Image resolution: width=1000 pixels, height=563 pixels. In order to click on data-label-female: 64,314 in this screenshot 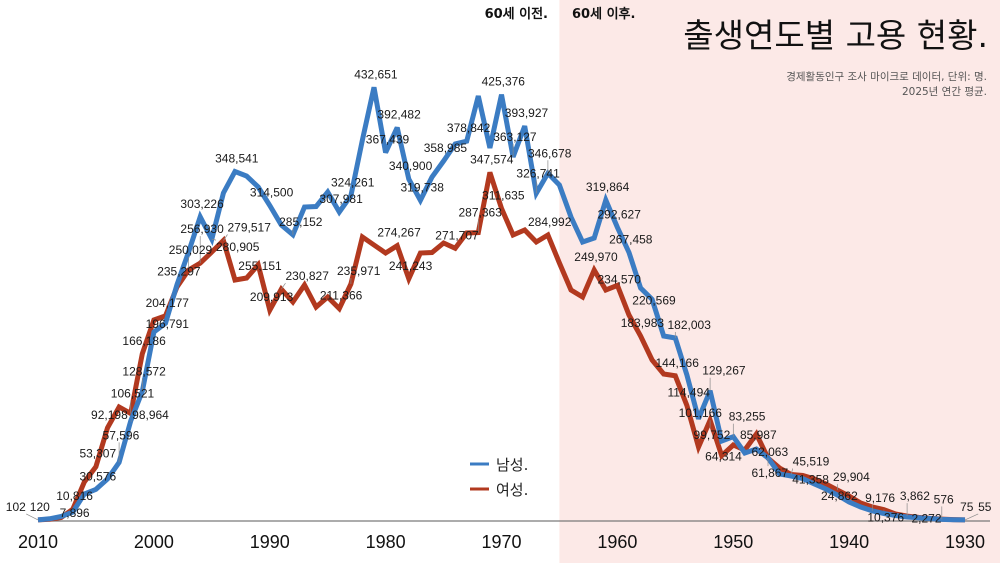, I will do `click(723, 457)`.